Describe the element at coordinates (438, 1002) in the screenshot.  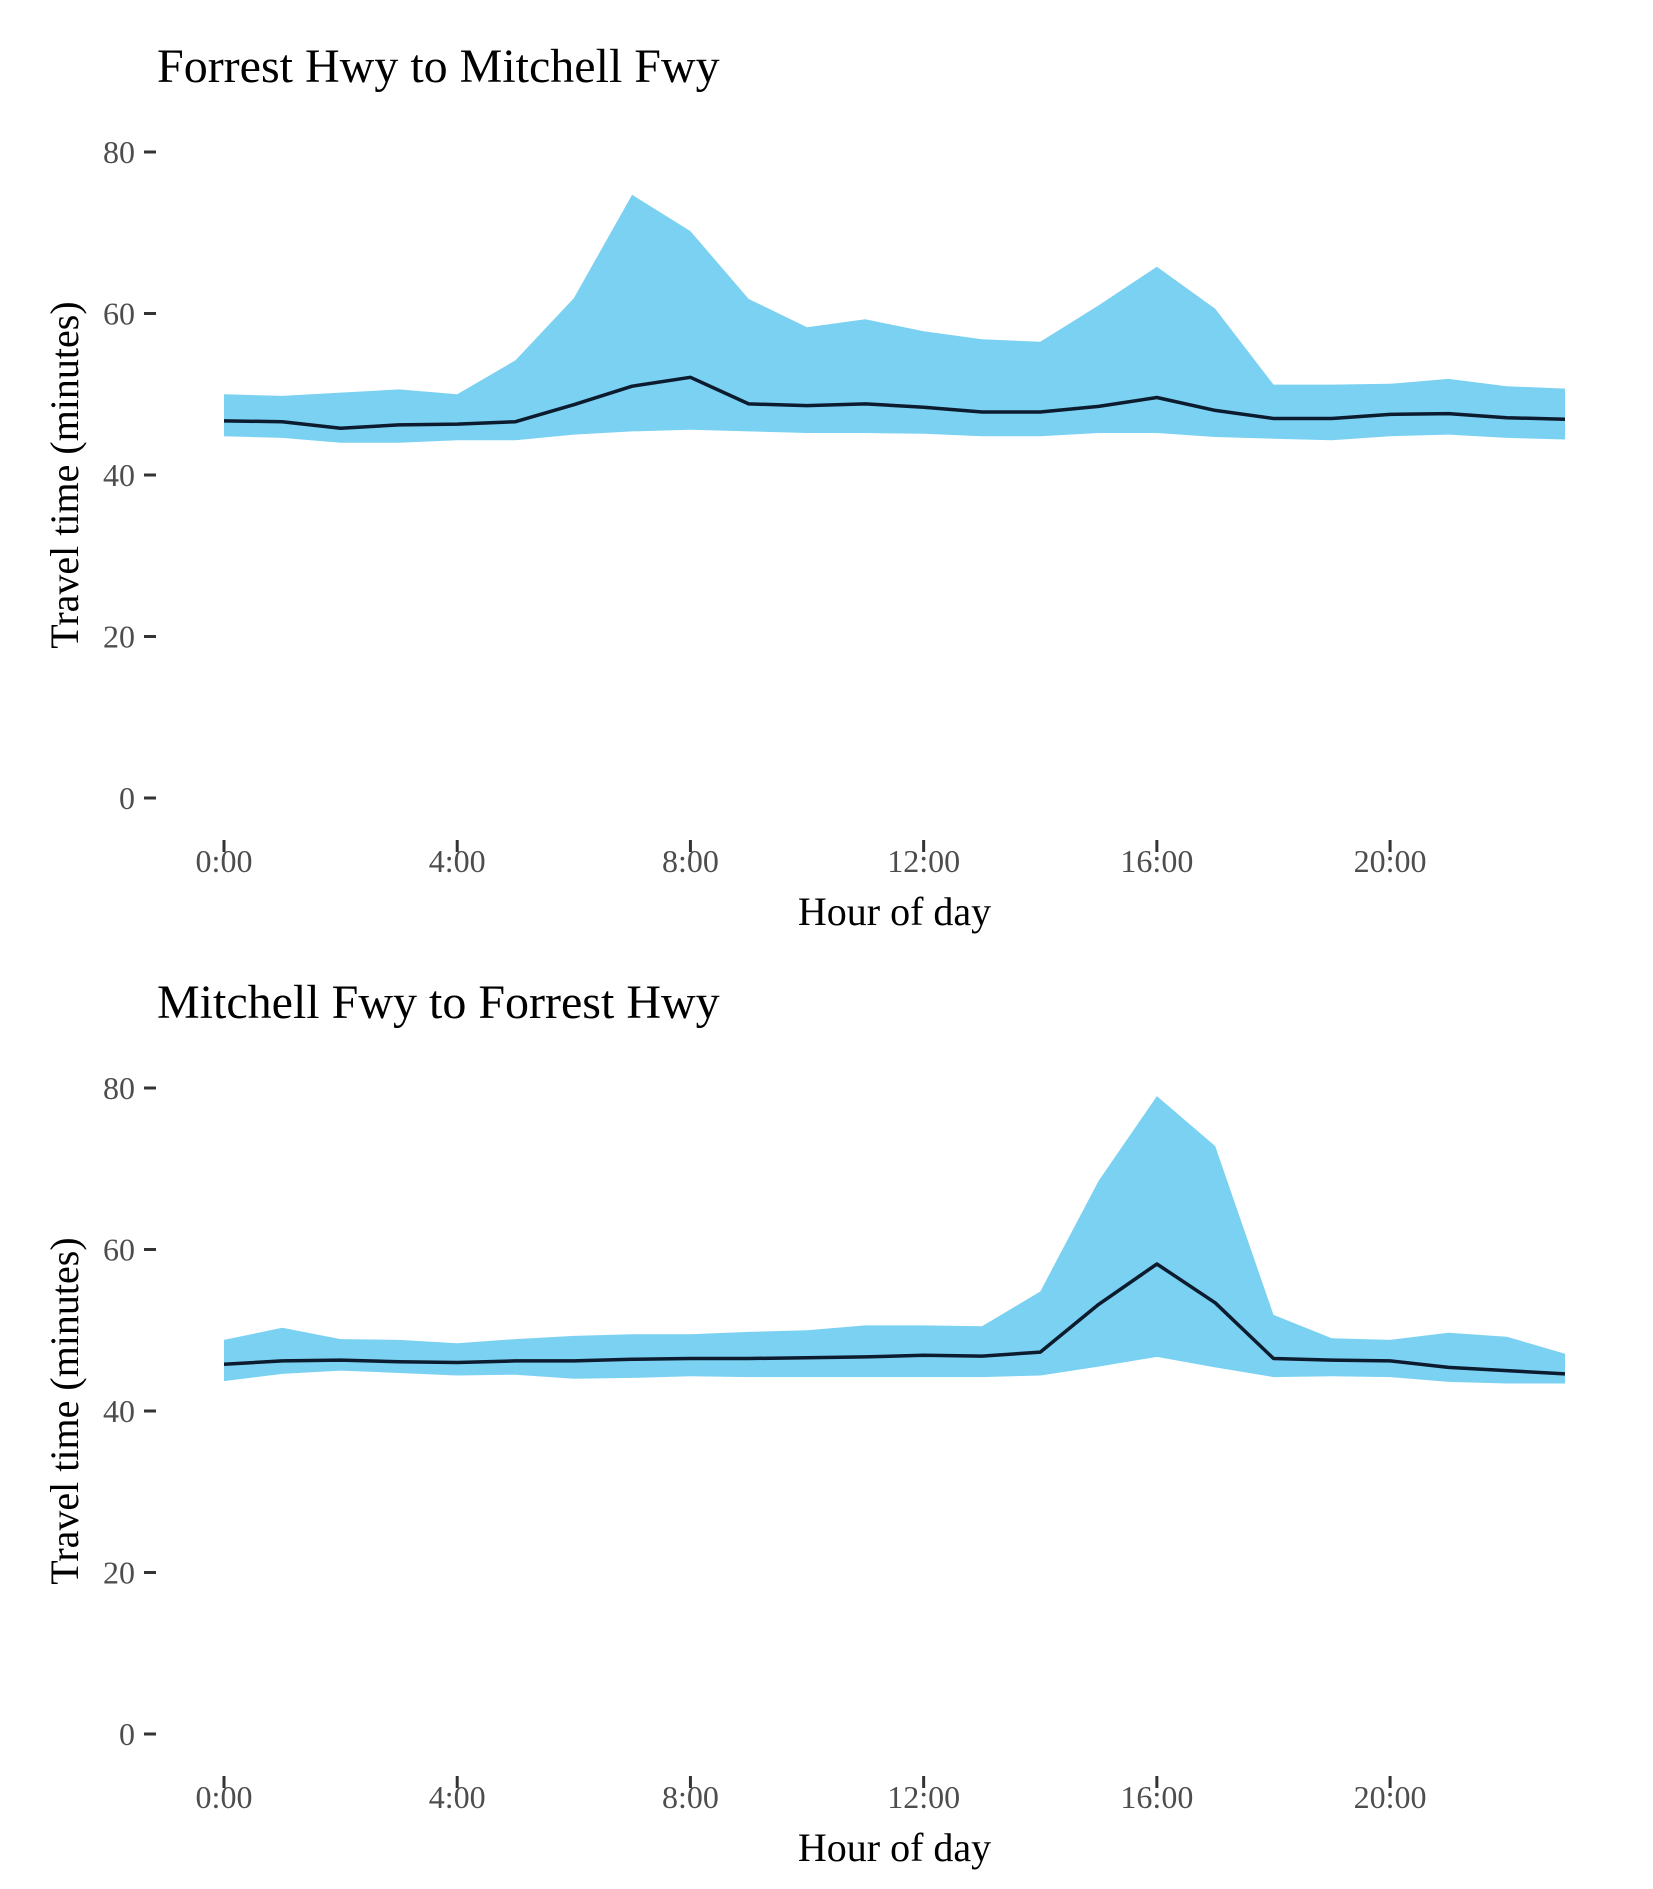
I see `chart-title: Mitchell Fwy to Forrest Hwy` at that location.